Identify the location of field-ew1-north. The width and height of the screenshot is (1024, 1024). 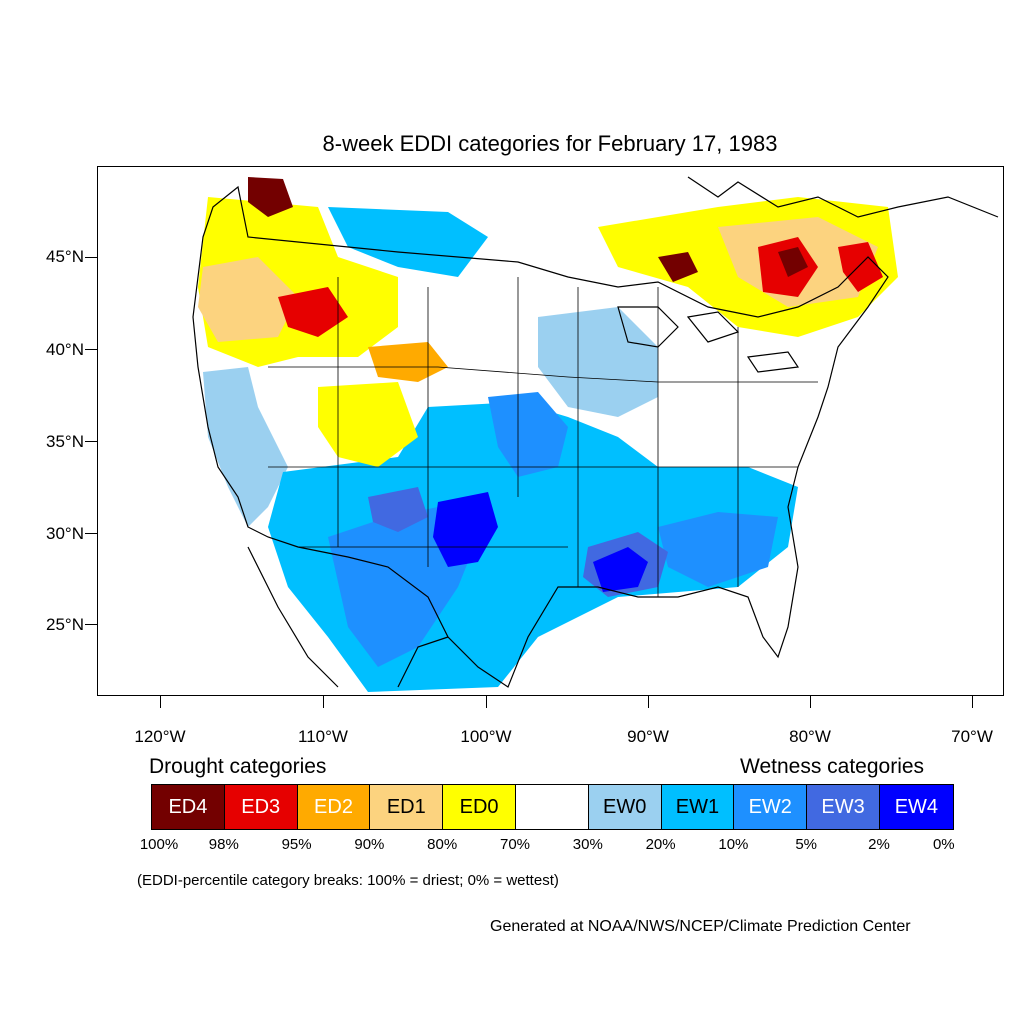
(408, 242).